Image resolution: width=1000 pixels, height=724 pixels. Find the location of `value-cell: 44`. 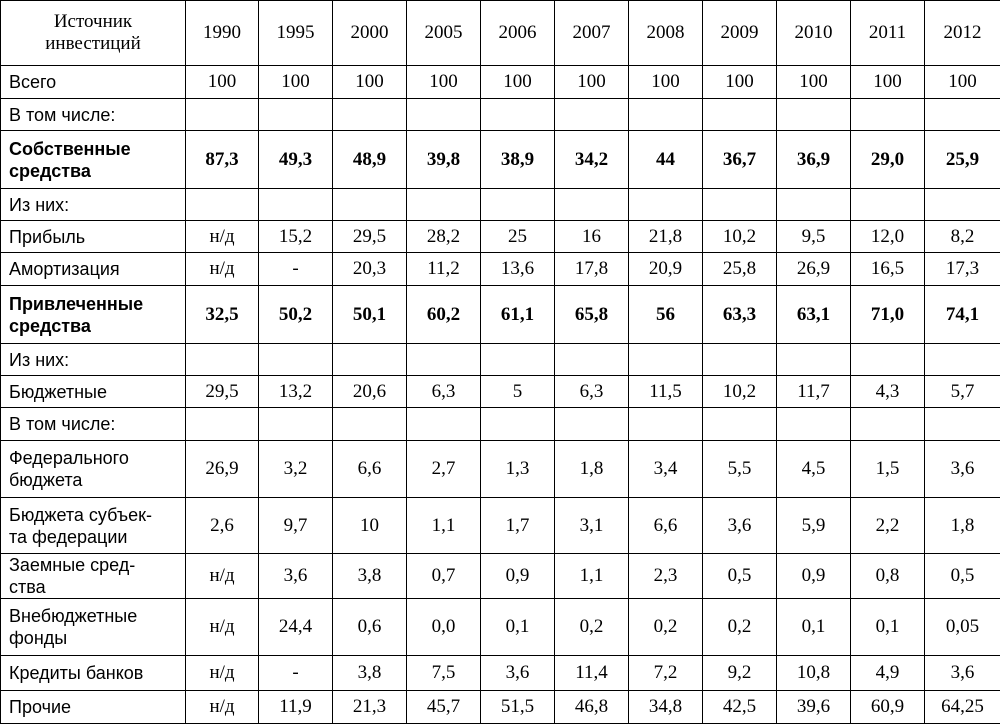

value-cell: 44 is located at coordinates (666, 160).